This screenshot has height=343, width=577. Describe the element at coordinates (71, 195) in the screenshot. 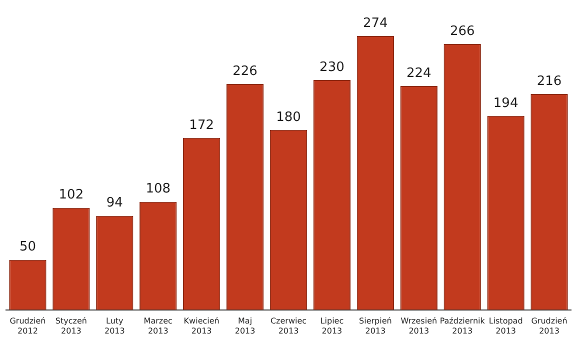

I see `data-label: 102` at that location.